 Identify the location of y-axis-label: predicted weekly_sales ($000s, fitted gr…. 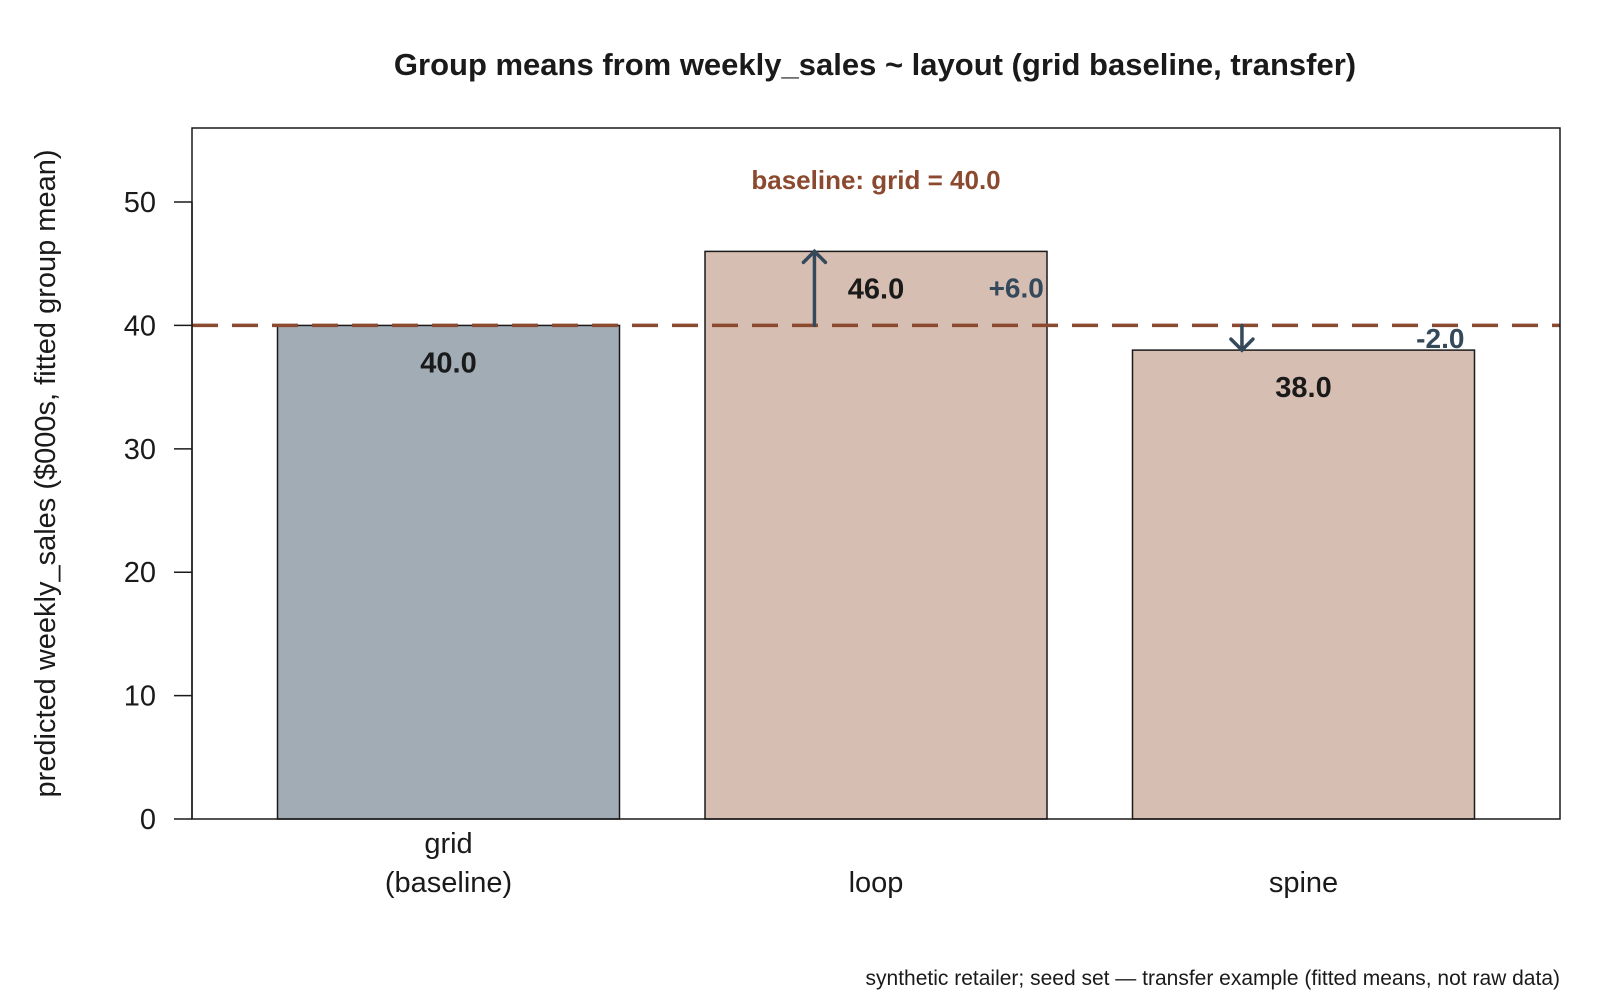
(46, 473).